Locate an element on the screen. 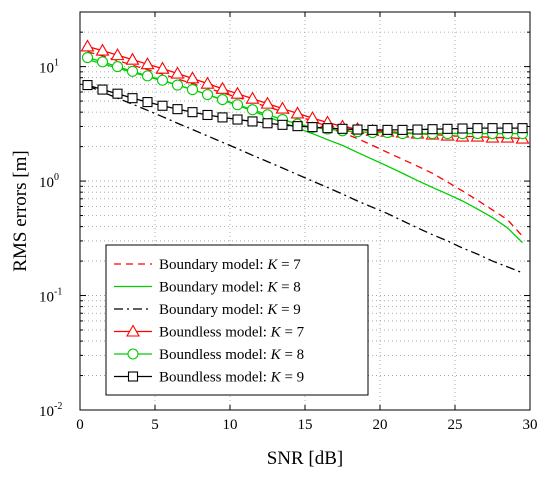 The image size is (550, 478). x-tick-label: 25 is located at coordinates (455, 425).